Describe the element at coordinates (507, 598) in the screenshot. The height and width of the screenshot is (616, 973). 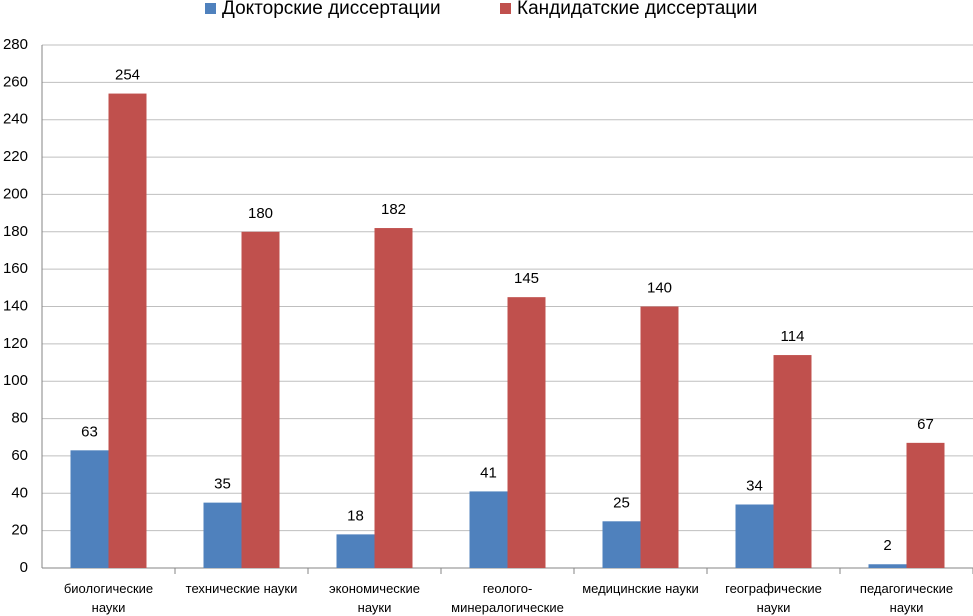
I see `x-tick-label: геолого-минералогические науки` at that location.